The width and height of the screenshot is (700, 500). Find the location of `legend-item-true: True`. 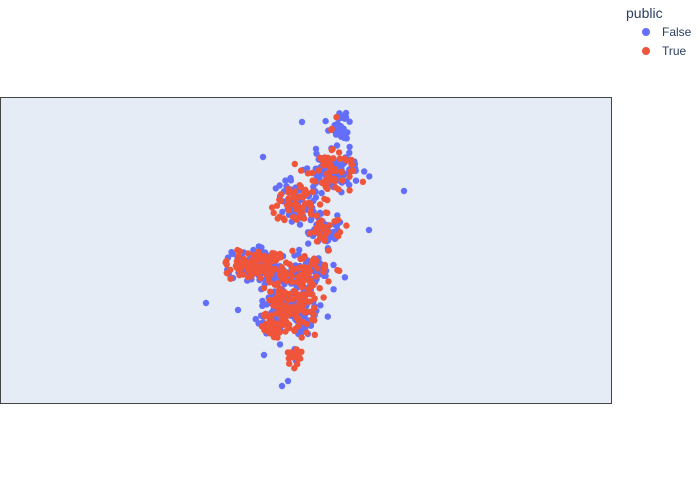

legend-item-true: True is located at coordinates (660, 50).